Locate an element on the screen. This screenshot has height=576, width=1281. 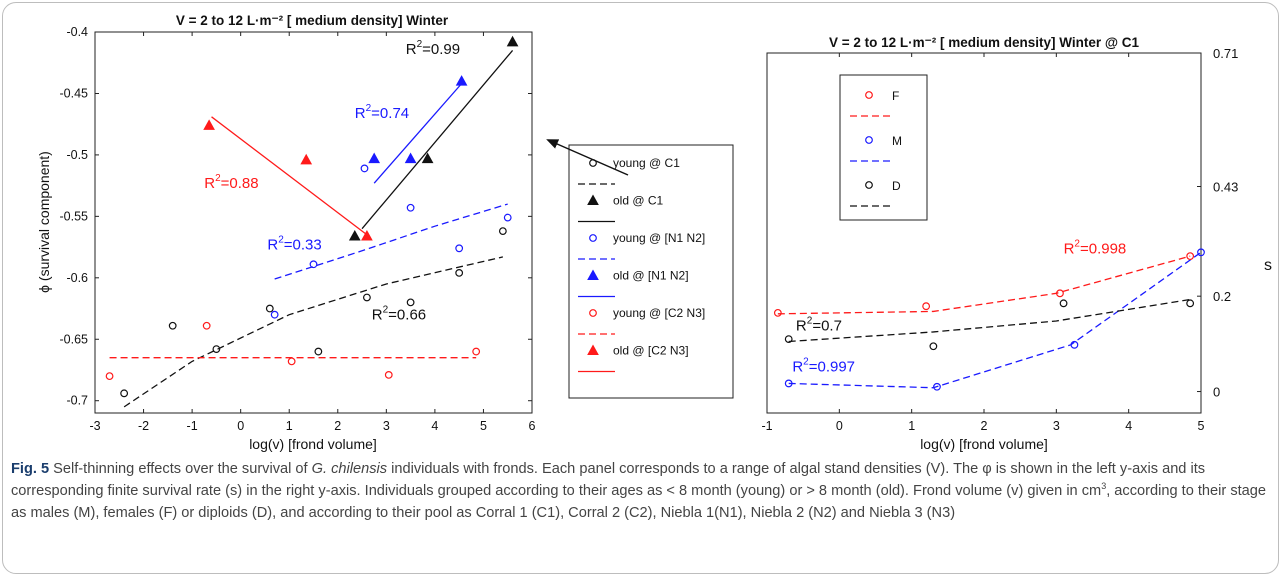
left-y-tick-label: -0.4 is located at coordinates (77, 32).